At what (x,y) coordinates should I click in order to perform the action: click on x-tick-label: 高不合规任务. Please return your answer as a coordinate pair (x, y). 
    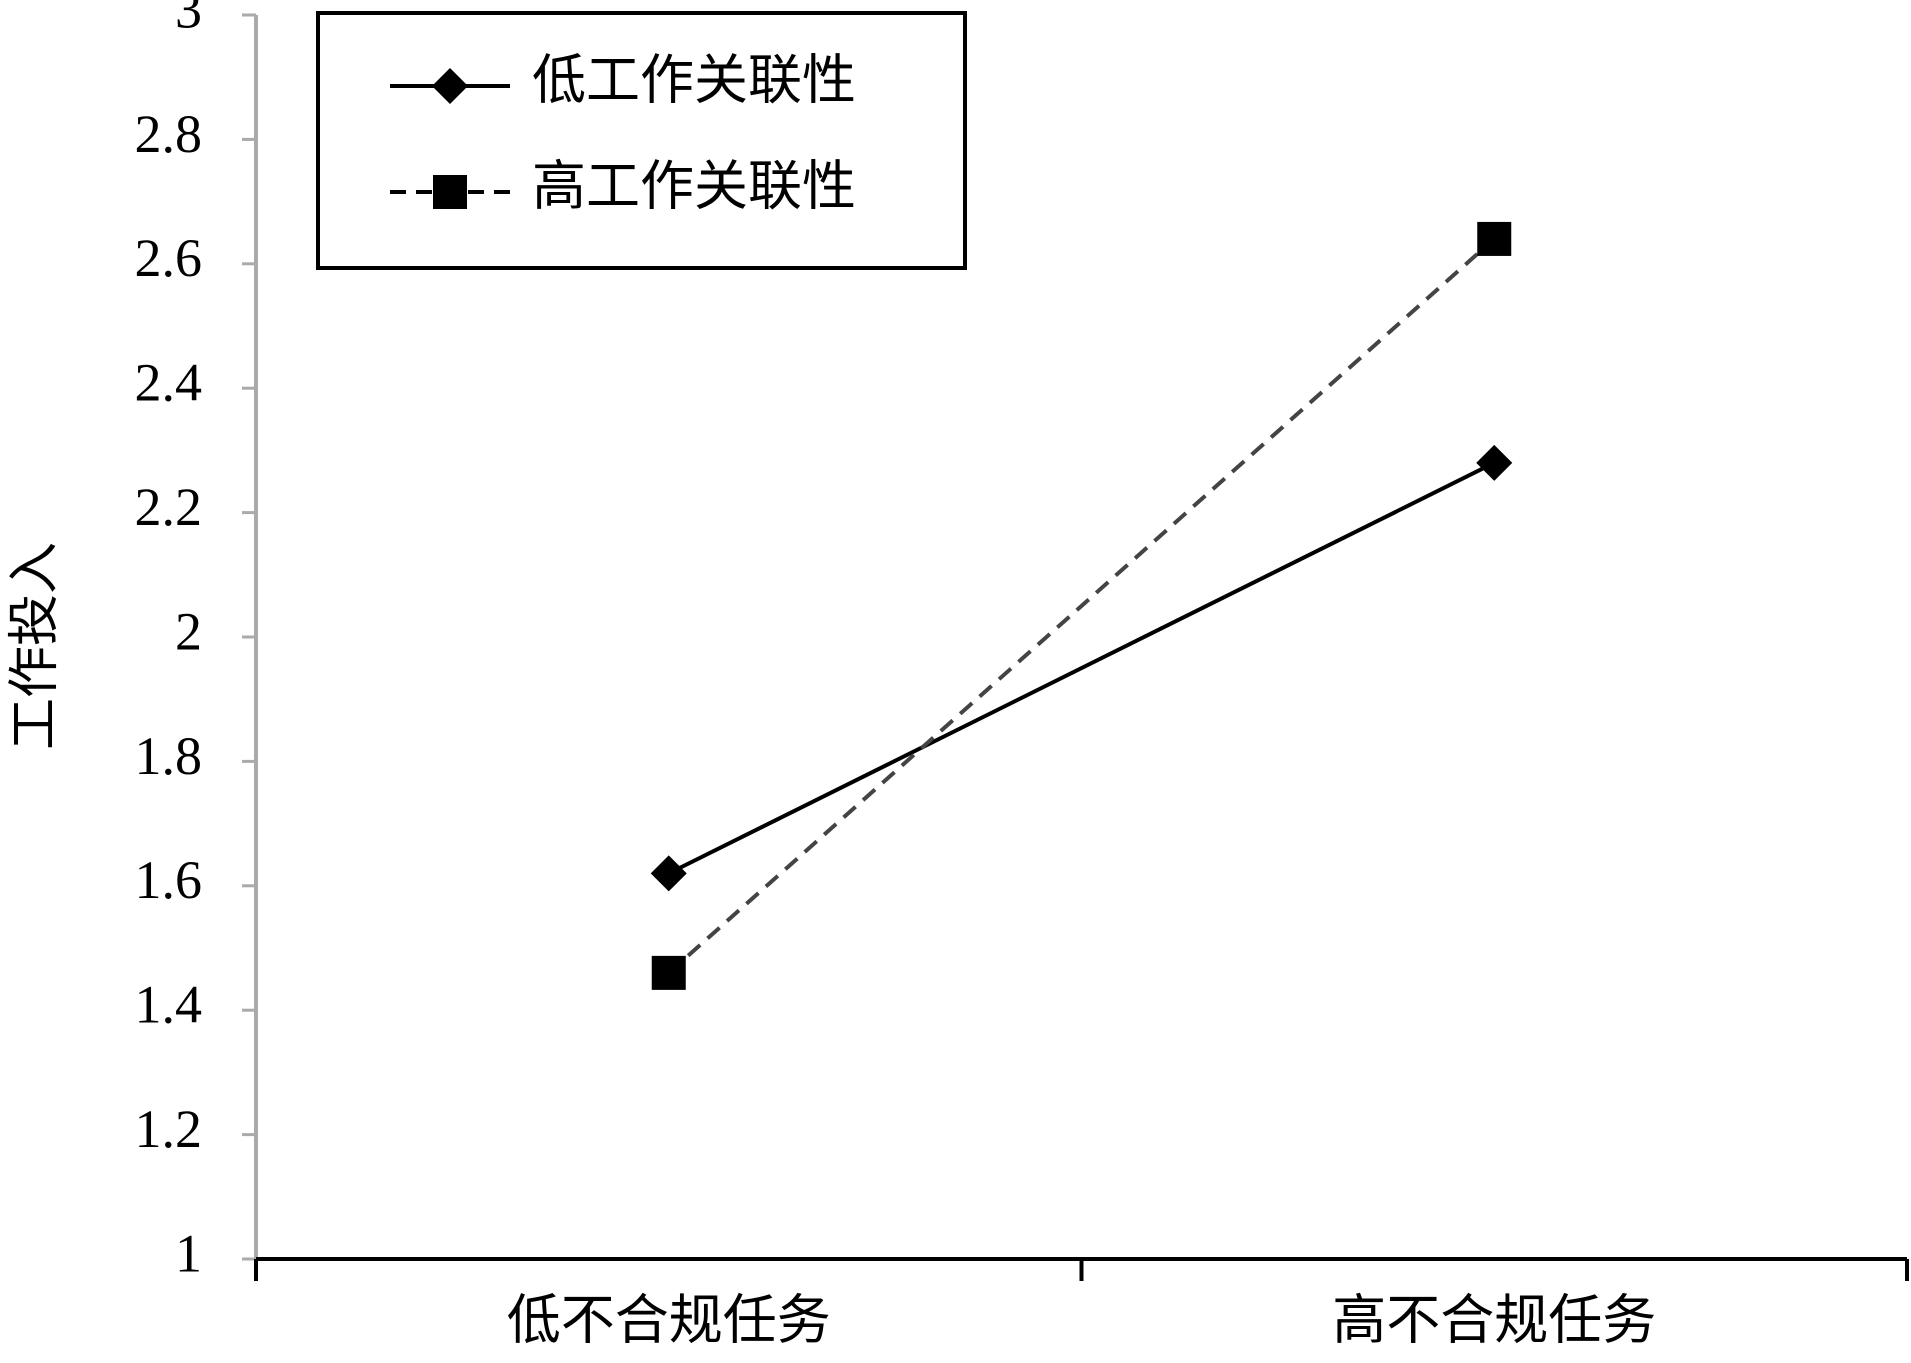
    Looking at the image, I should click on (1494, 1320).